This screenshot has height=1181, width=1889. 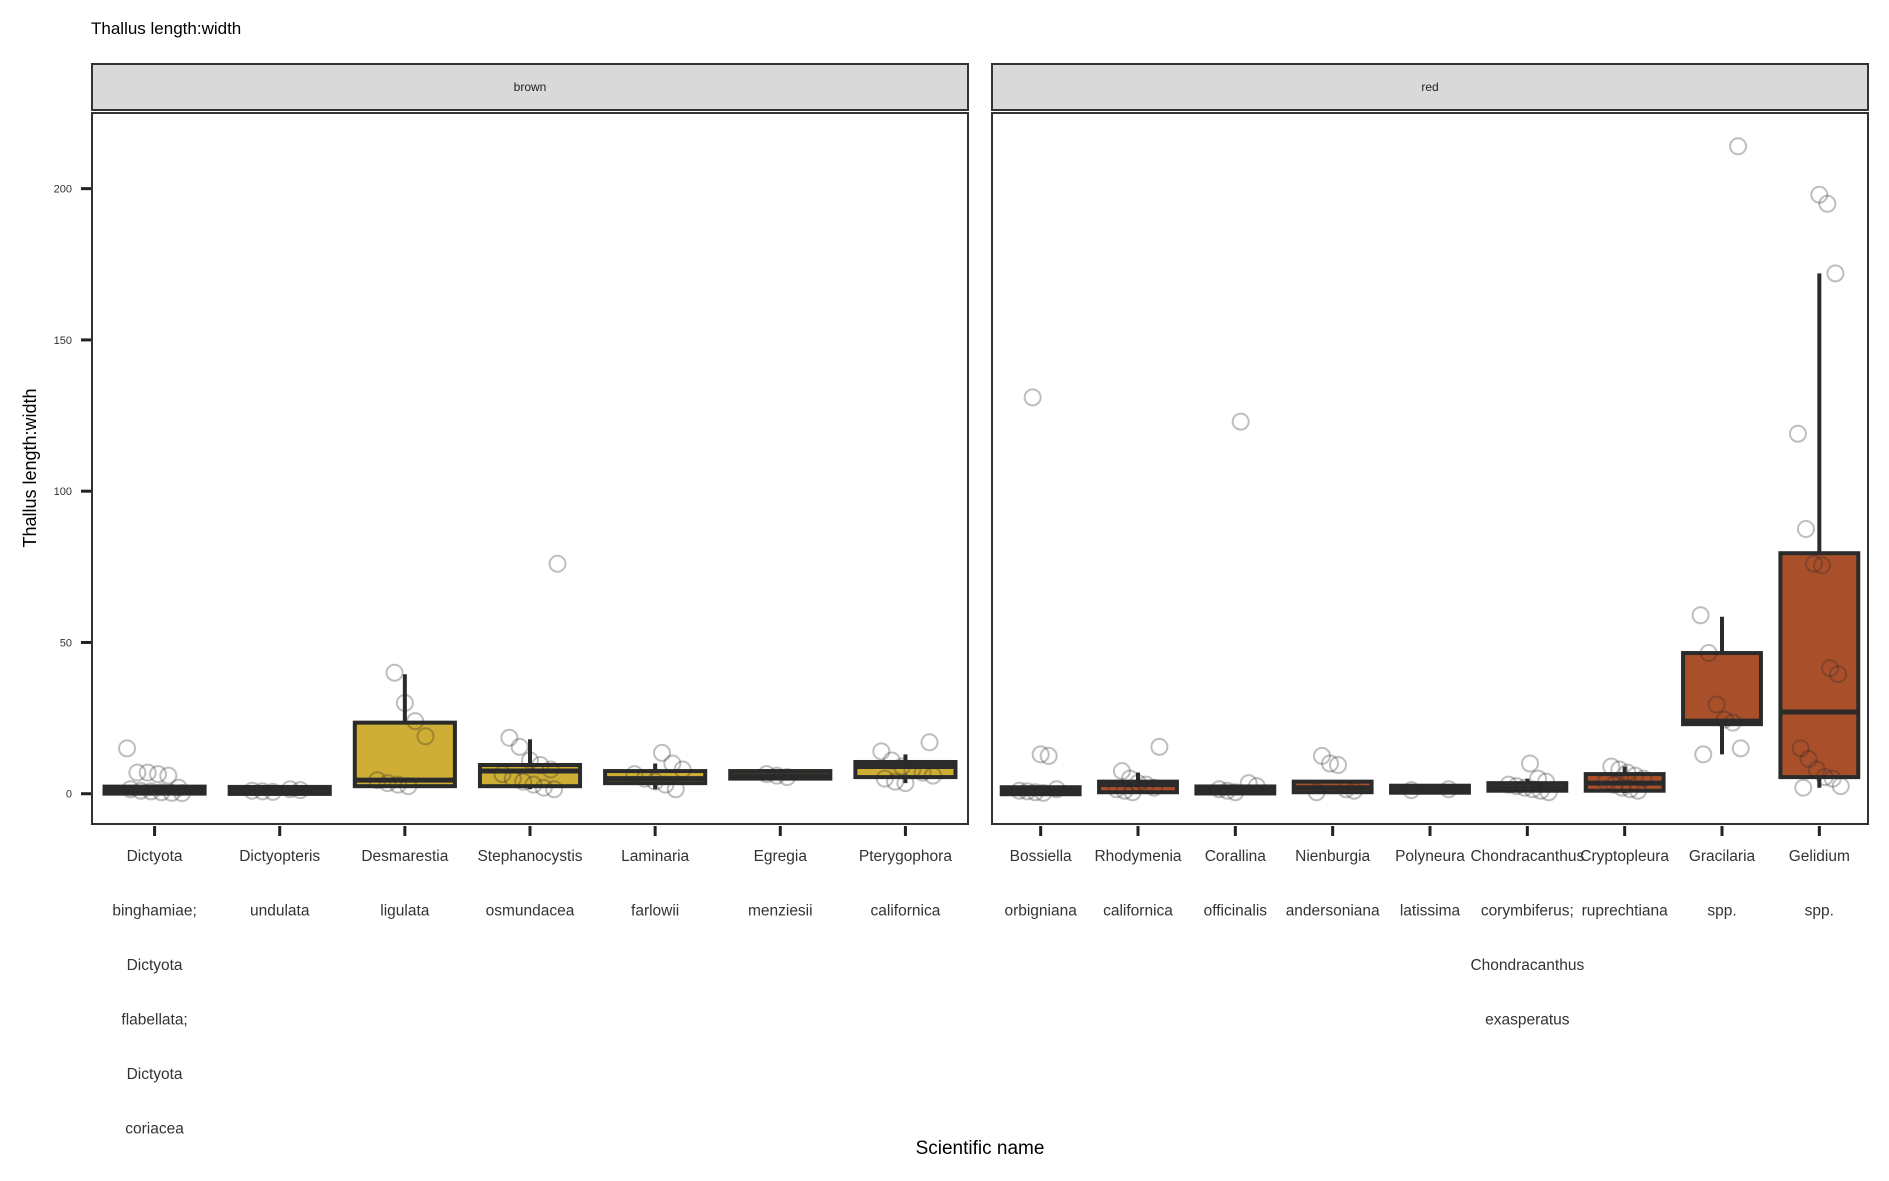 What do you see at coordinates (1236, 856) in the screenshot?
I see `x-tick-label: Corallina` at bounding box center [1236, 856].